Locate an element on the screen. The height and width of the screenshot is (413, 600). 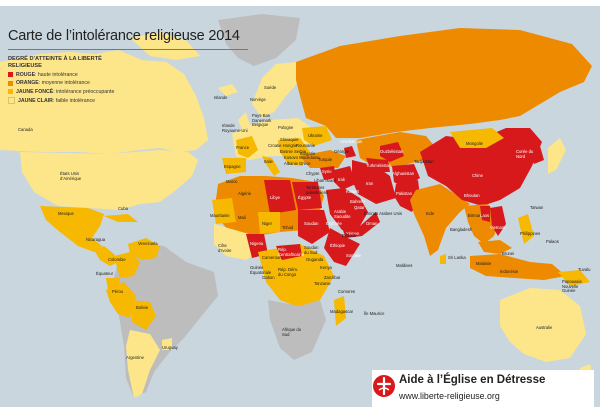
niger-shape is located at coordinates (269, 223).